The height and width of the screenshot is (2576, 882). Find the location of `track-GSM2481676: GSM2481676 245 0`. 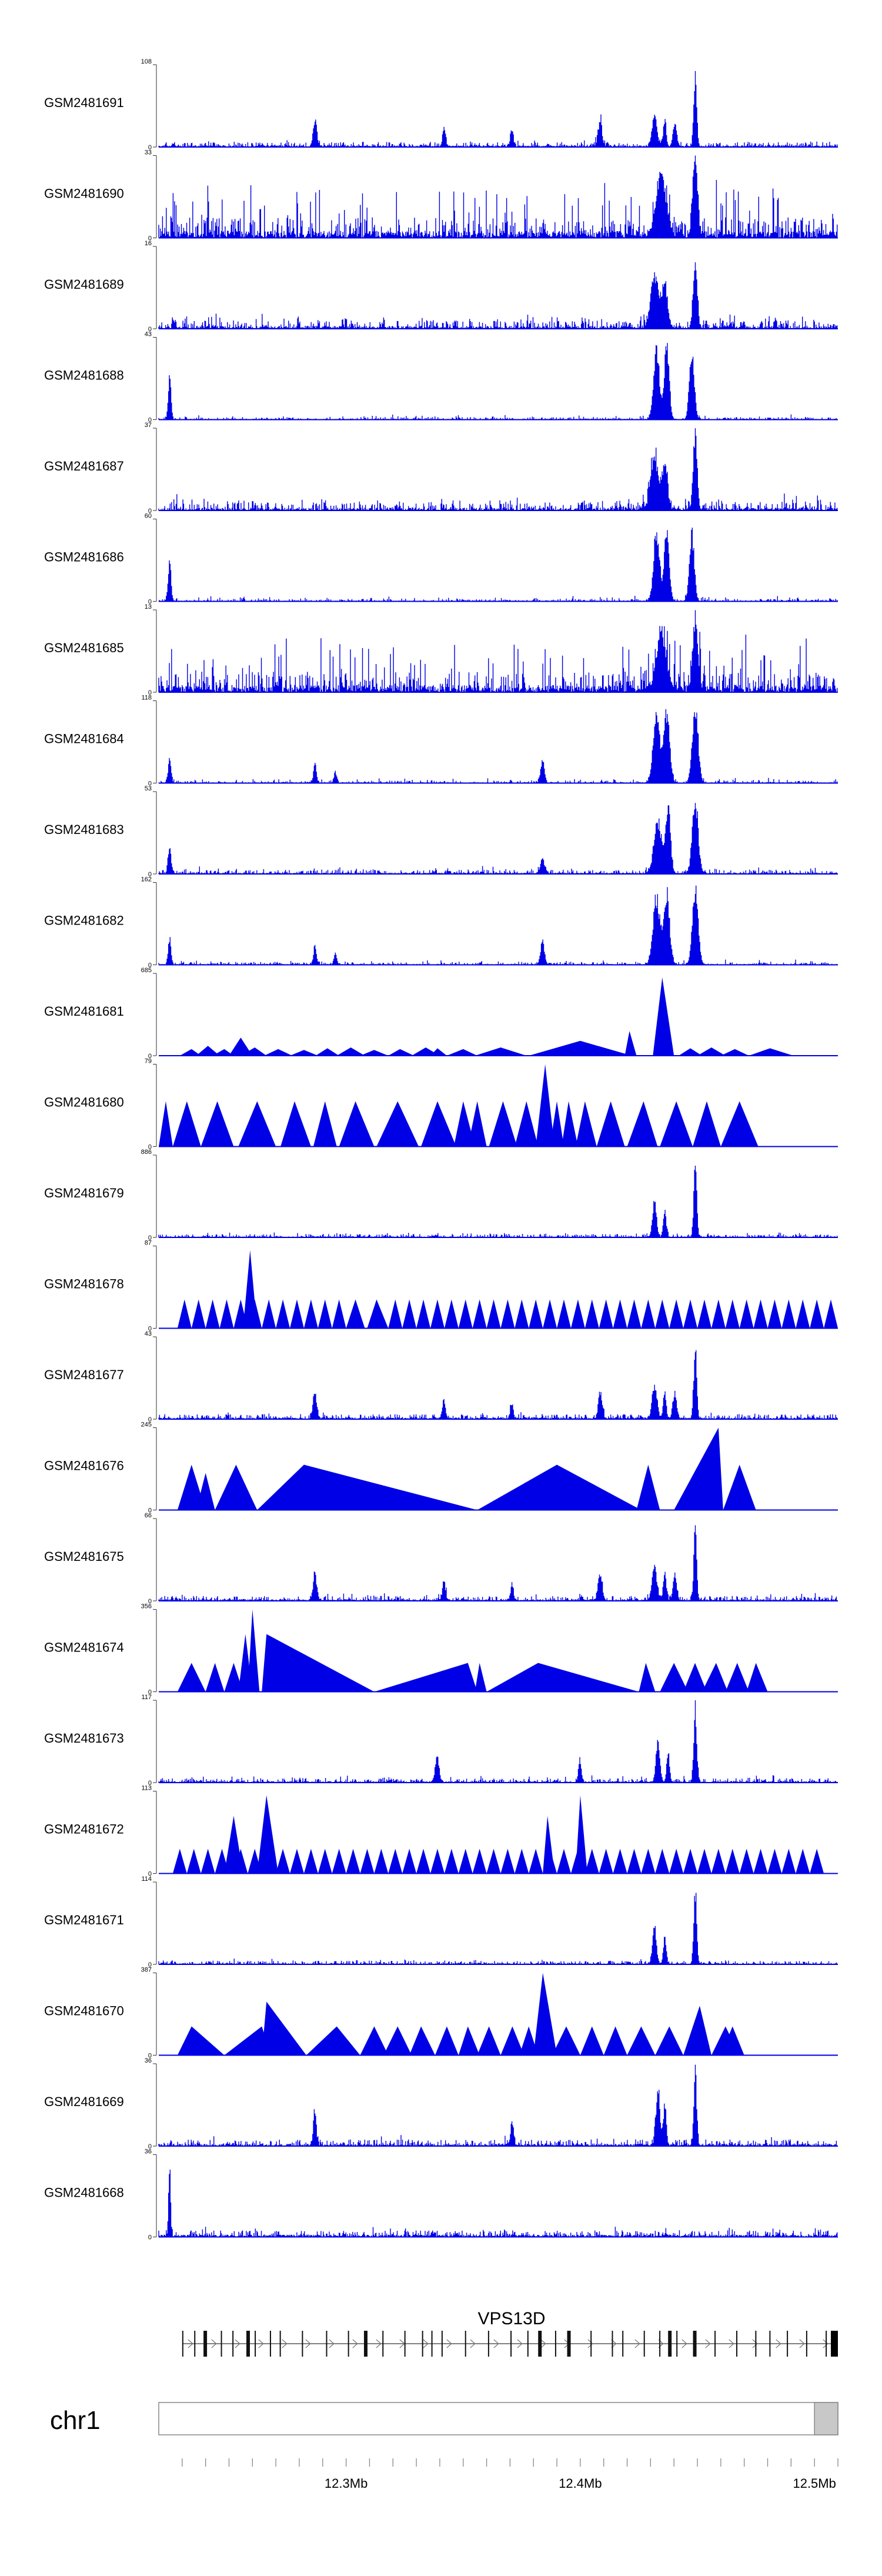

track-GSM2481676: GSM2481676 245 0 is located at coordinates (441, 1468).